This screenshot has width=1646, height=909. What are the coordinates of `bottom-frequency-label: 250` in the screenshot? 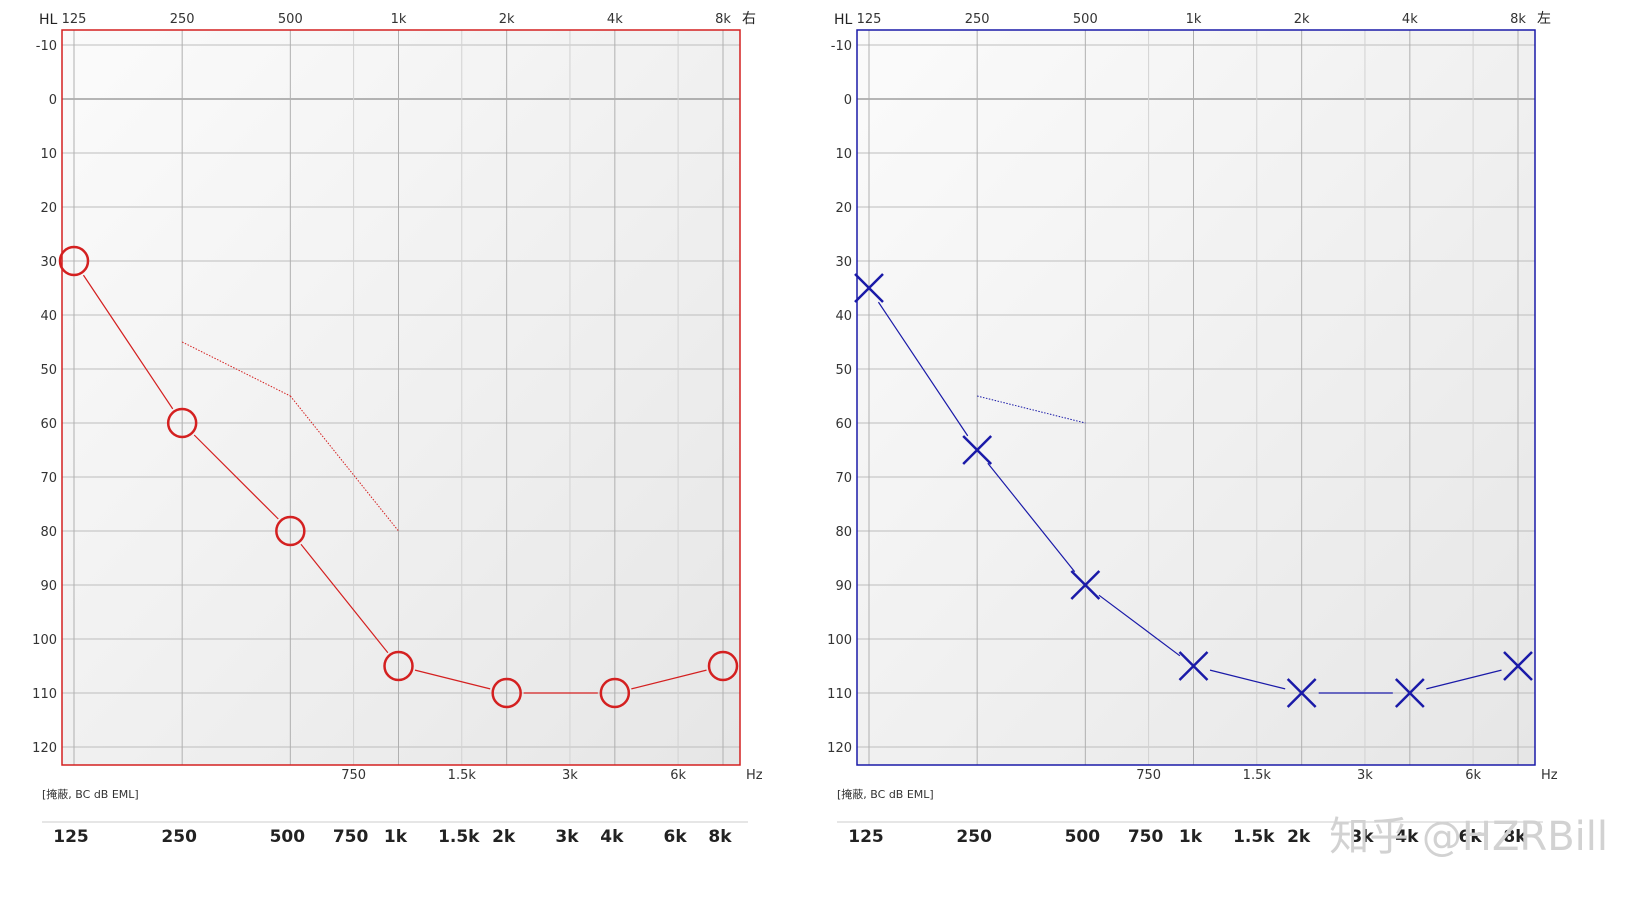 It's located at (974, 837).